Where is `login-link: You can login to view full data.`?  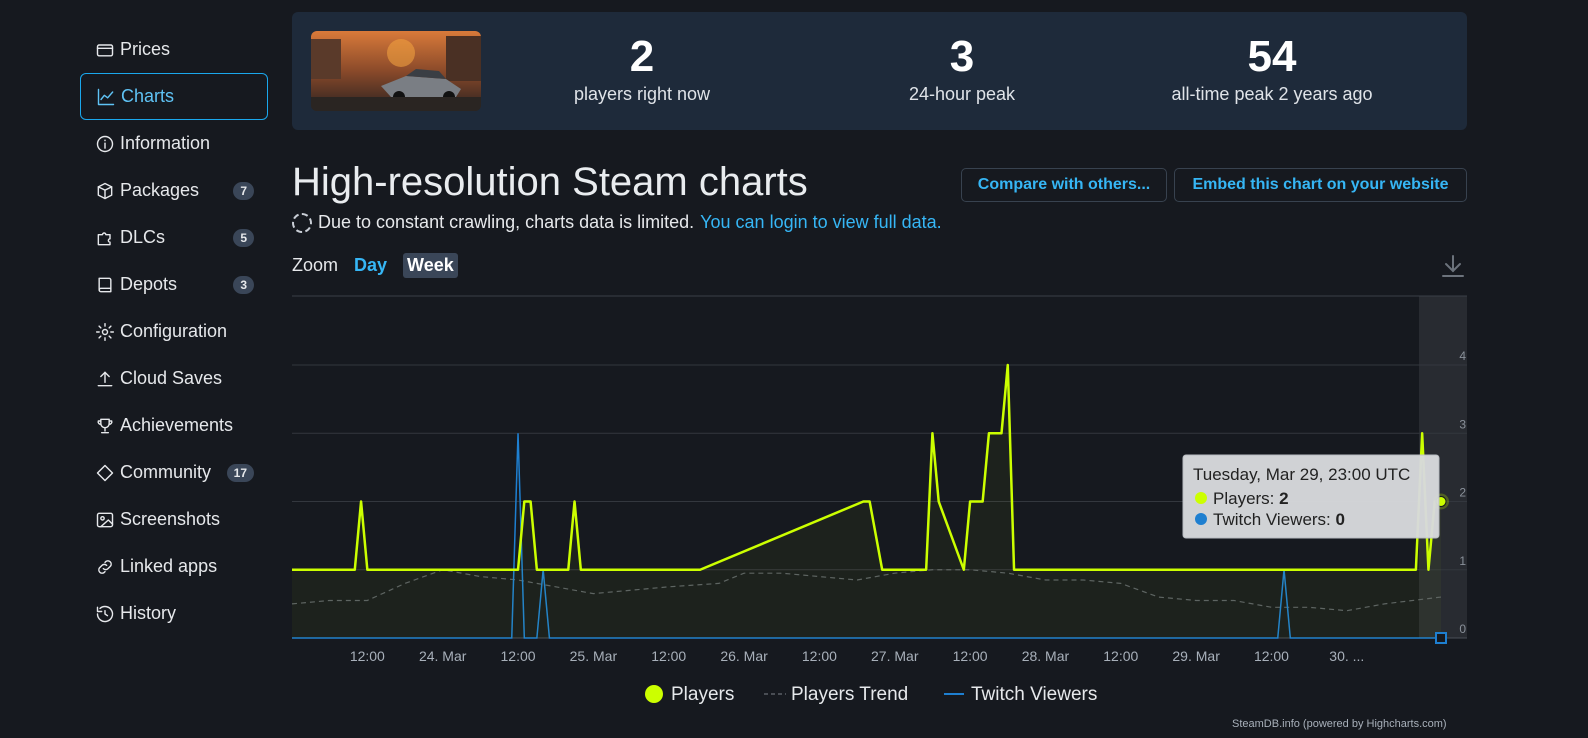 login-link: You can login to view full data. is located at coordinates (821, 222).